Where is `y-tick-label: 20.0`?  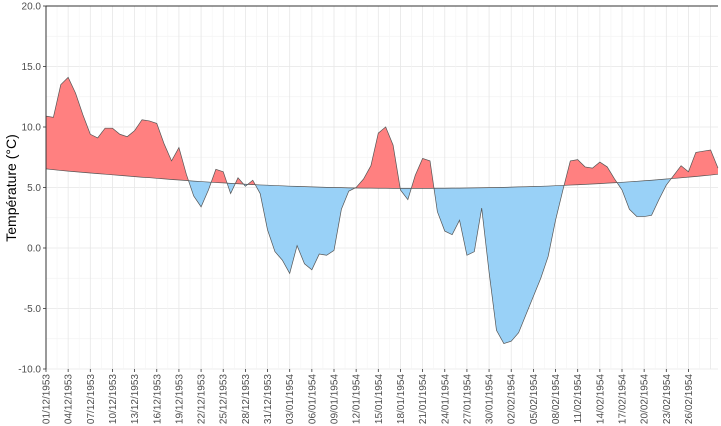
y-tick-label: 20.0 is located at coordinates (32, 7).